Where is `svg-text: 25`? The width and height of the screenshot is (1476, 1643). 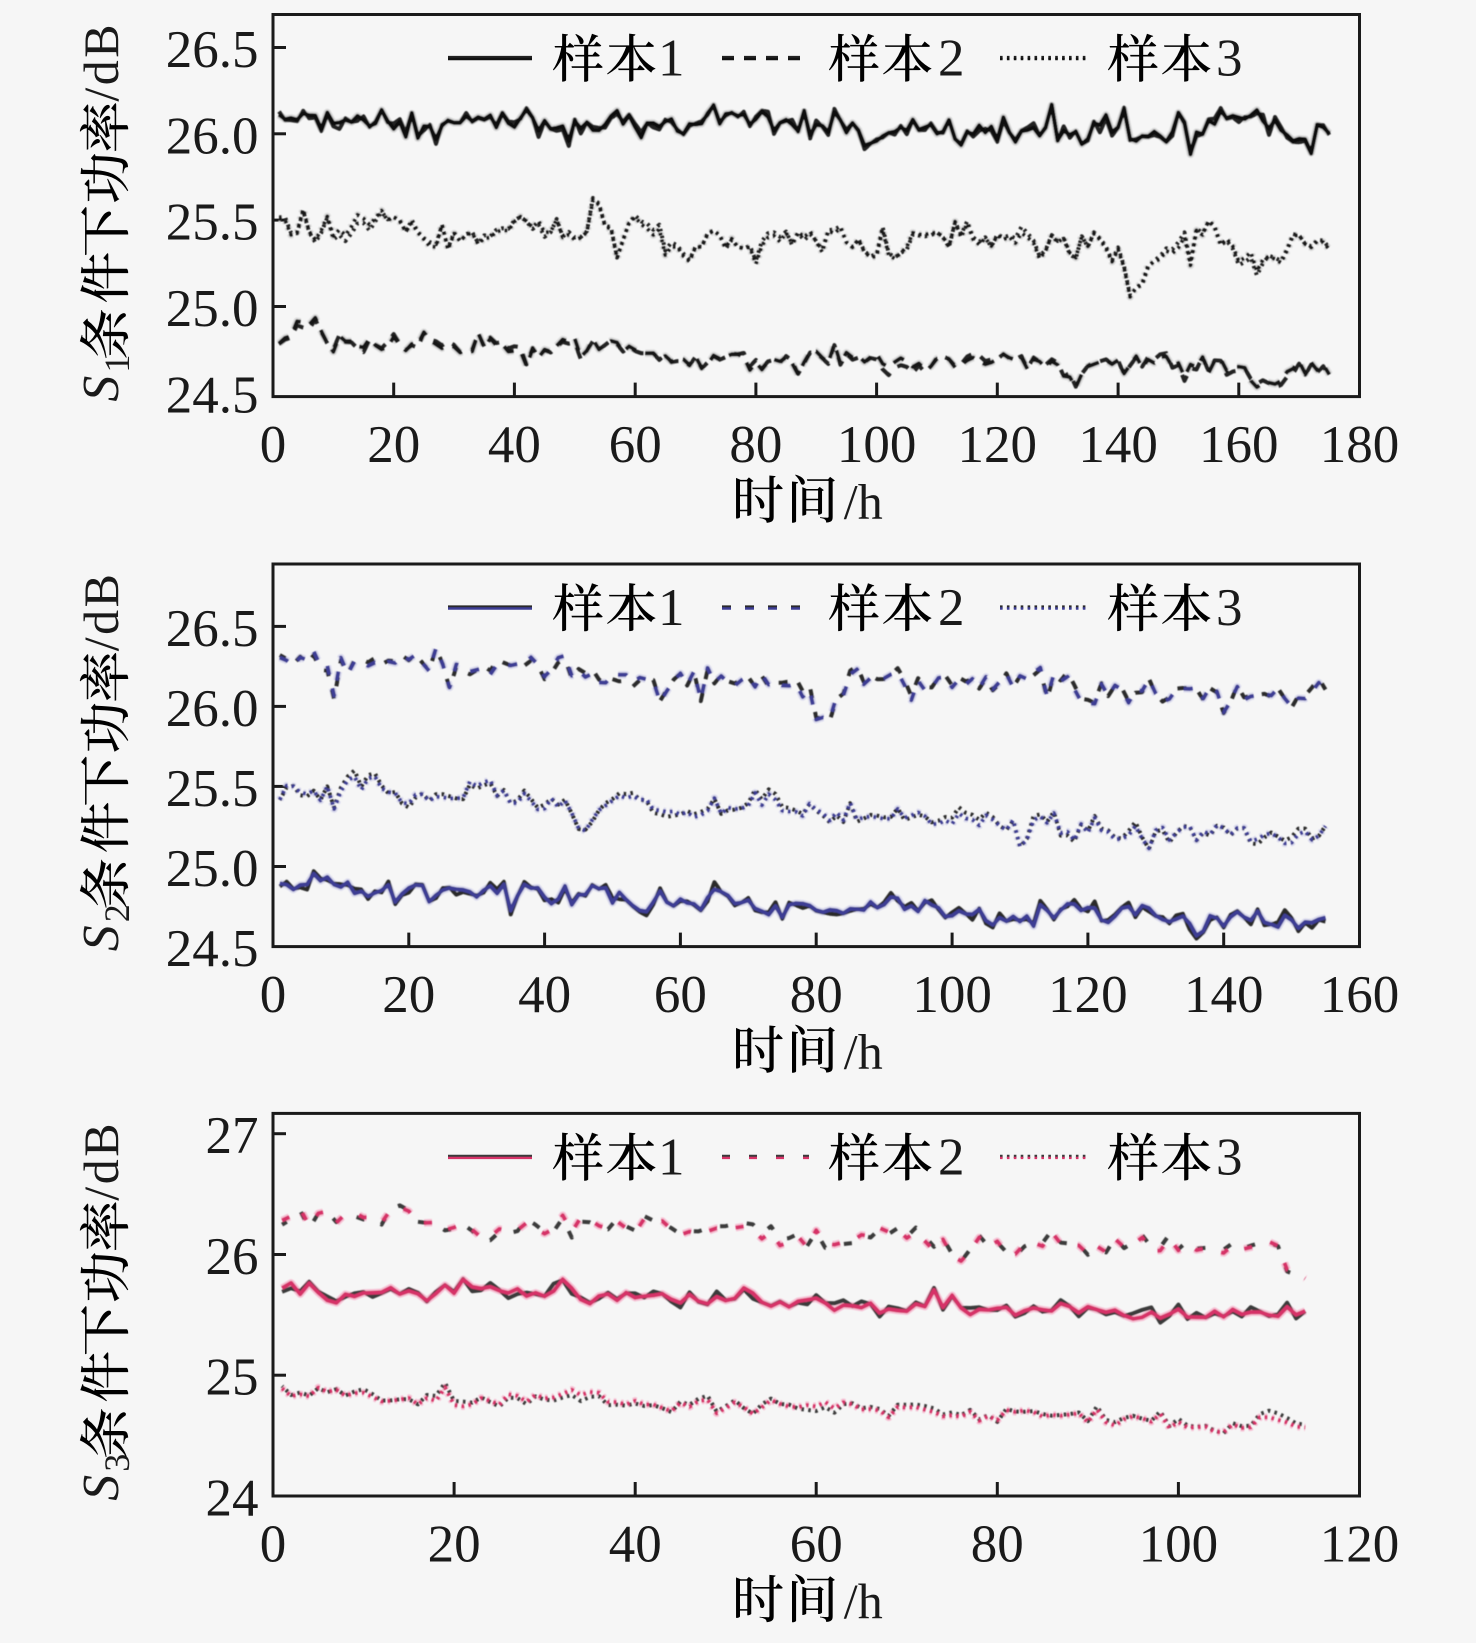 svg-text: 25 is located at coordinates (232, 1378).